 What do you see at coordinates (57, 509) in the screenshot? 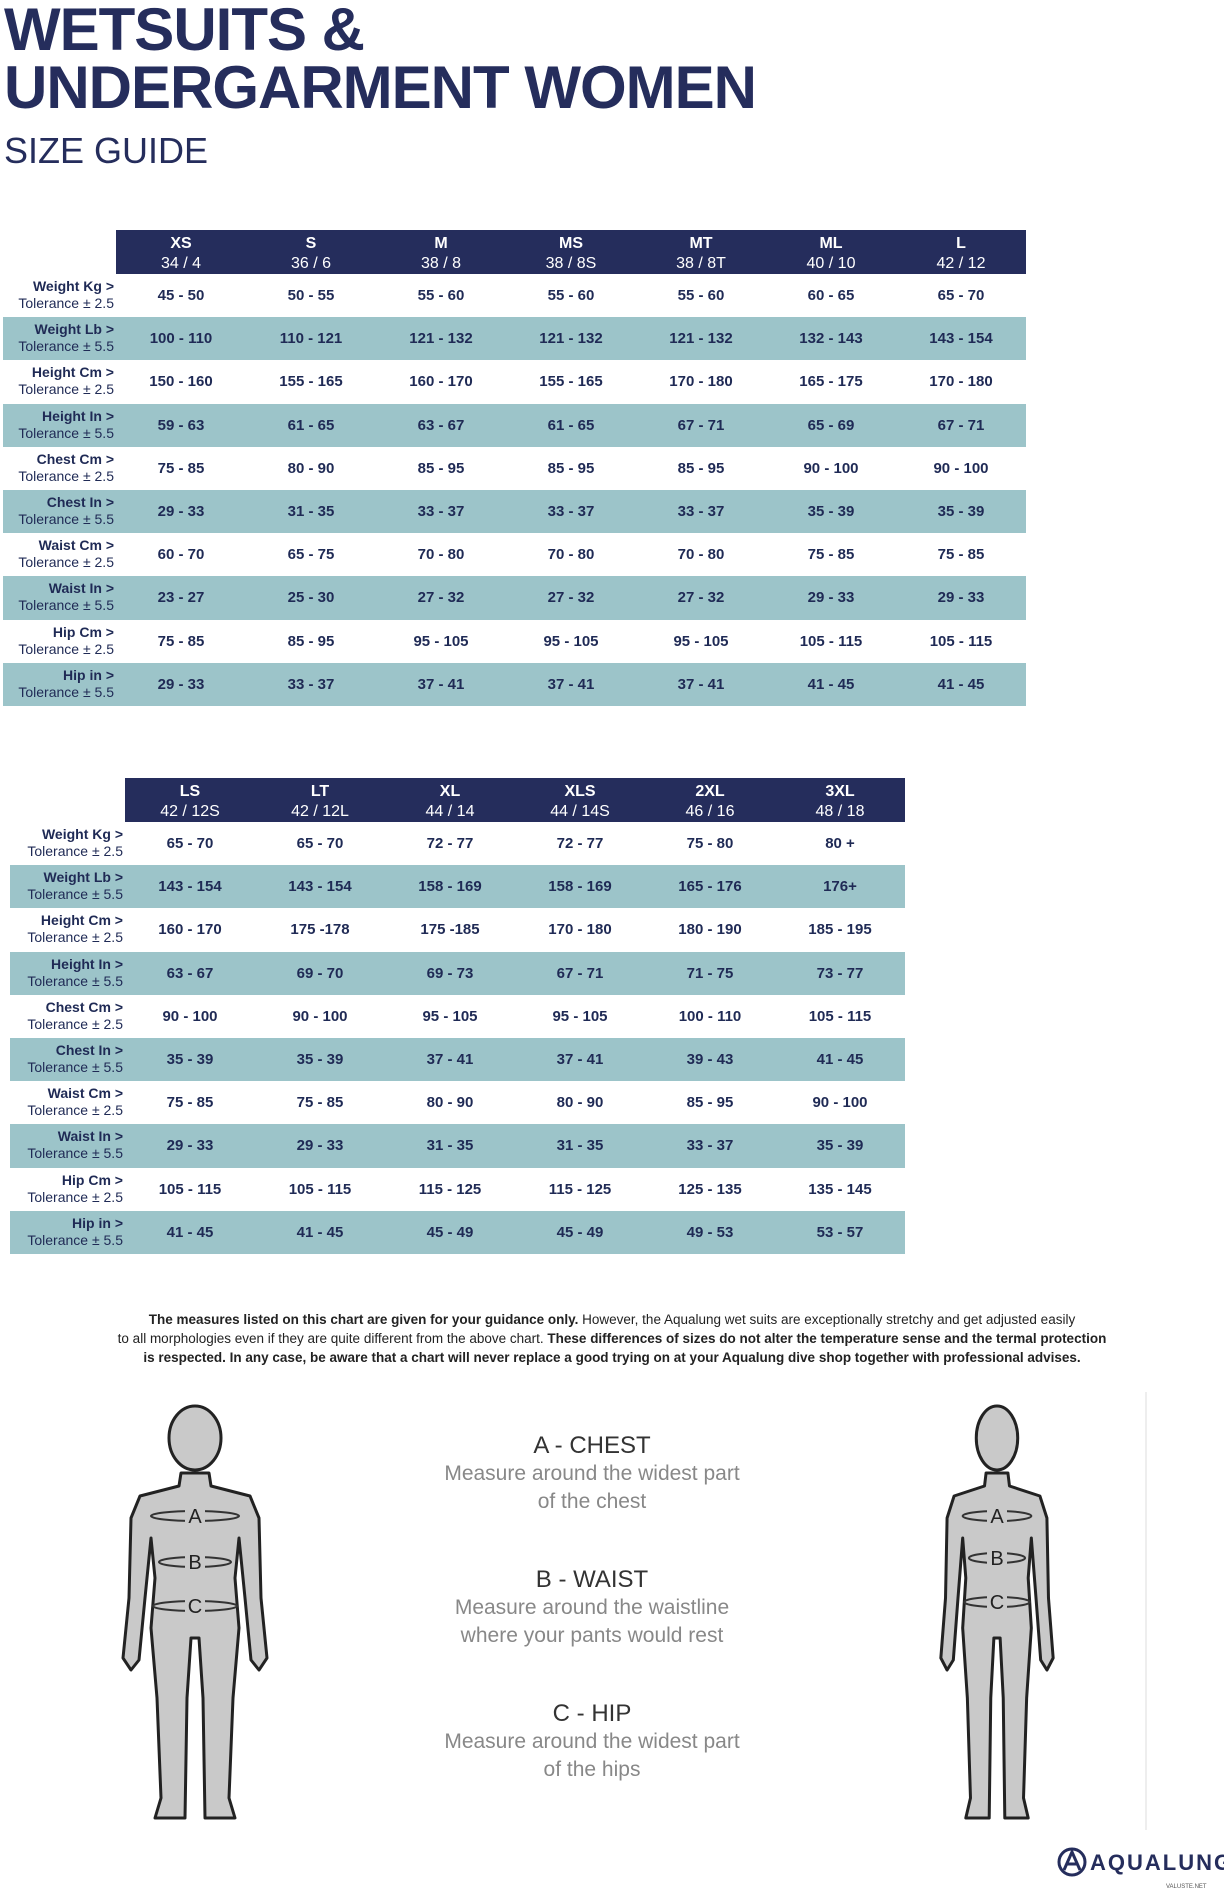
I see `row-label: Chest In > Tolerance ± 5.5` at bounding box center [57, 509].